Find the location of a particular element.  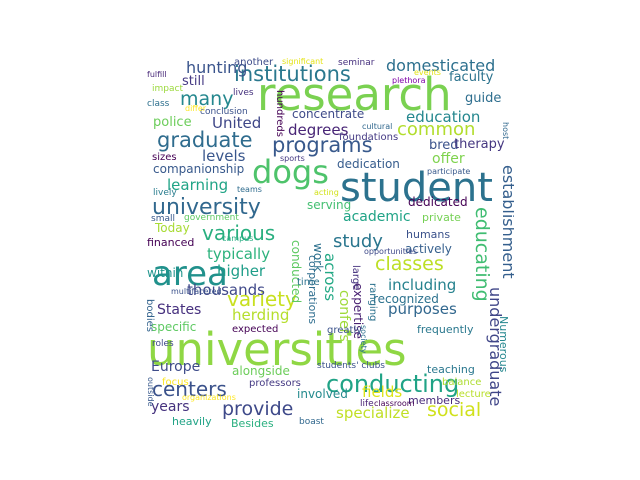

word-heavily: heavily is located at coordinates (192, 421).